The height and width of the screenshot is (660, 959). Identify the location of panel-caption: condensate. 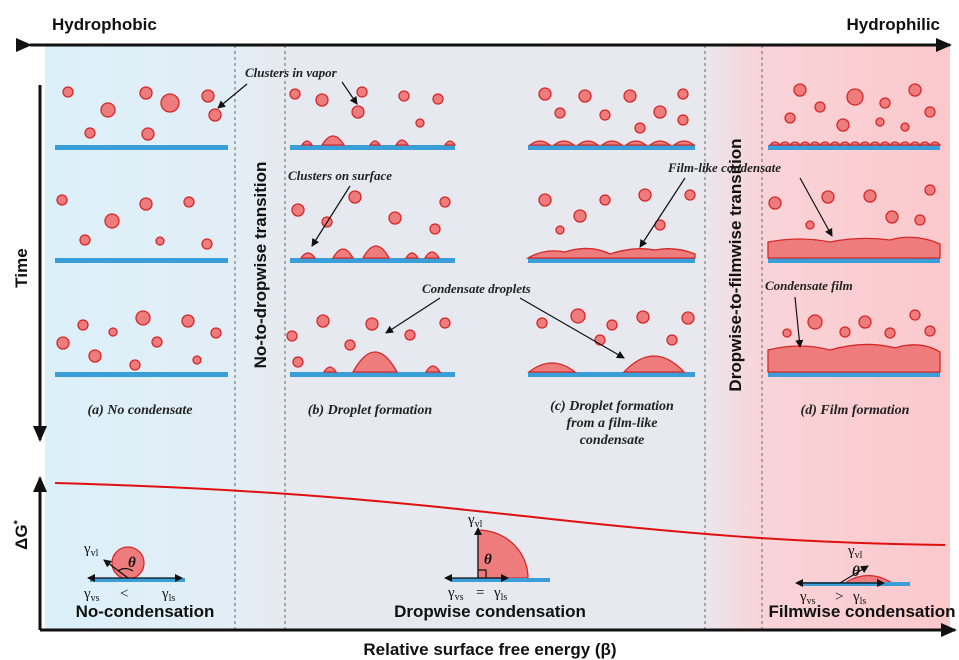
(612, 440).